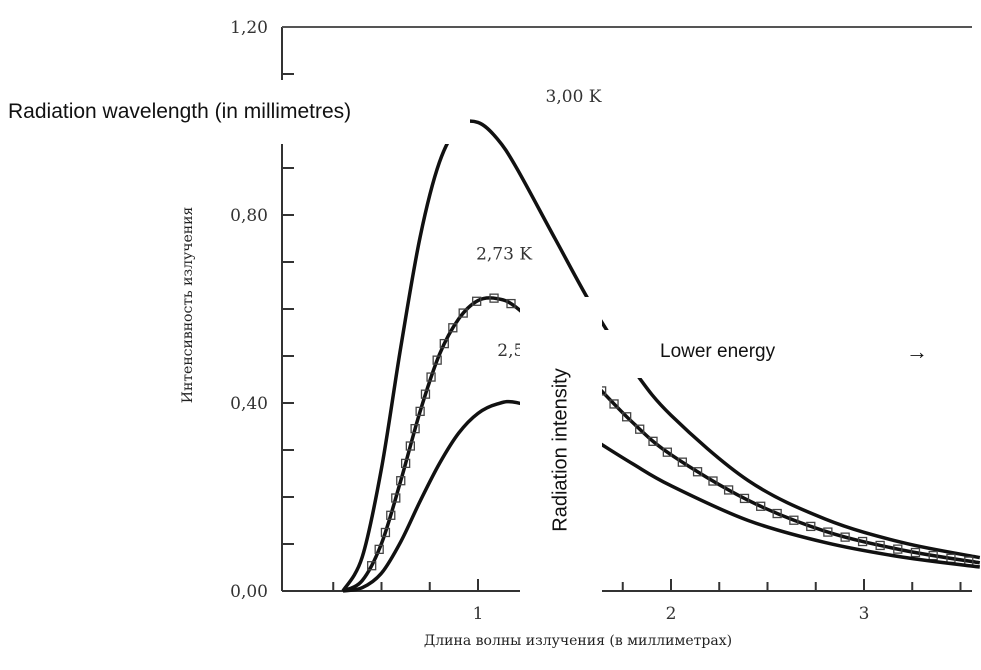  What do you see at coordinates (188, 305) in the screenshot?
I see `y-axis-title: Интенсивность излучения` at bounding box center [188, 305].